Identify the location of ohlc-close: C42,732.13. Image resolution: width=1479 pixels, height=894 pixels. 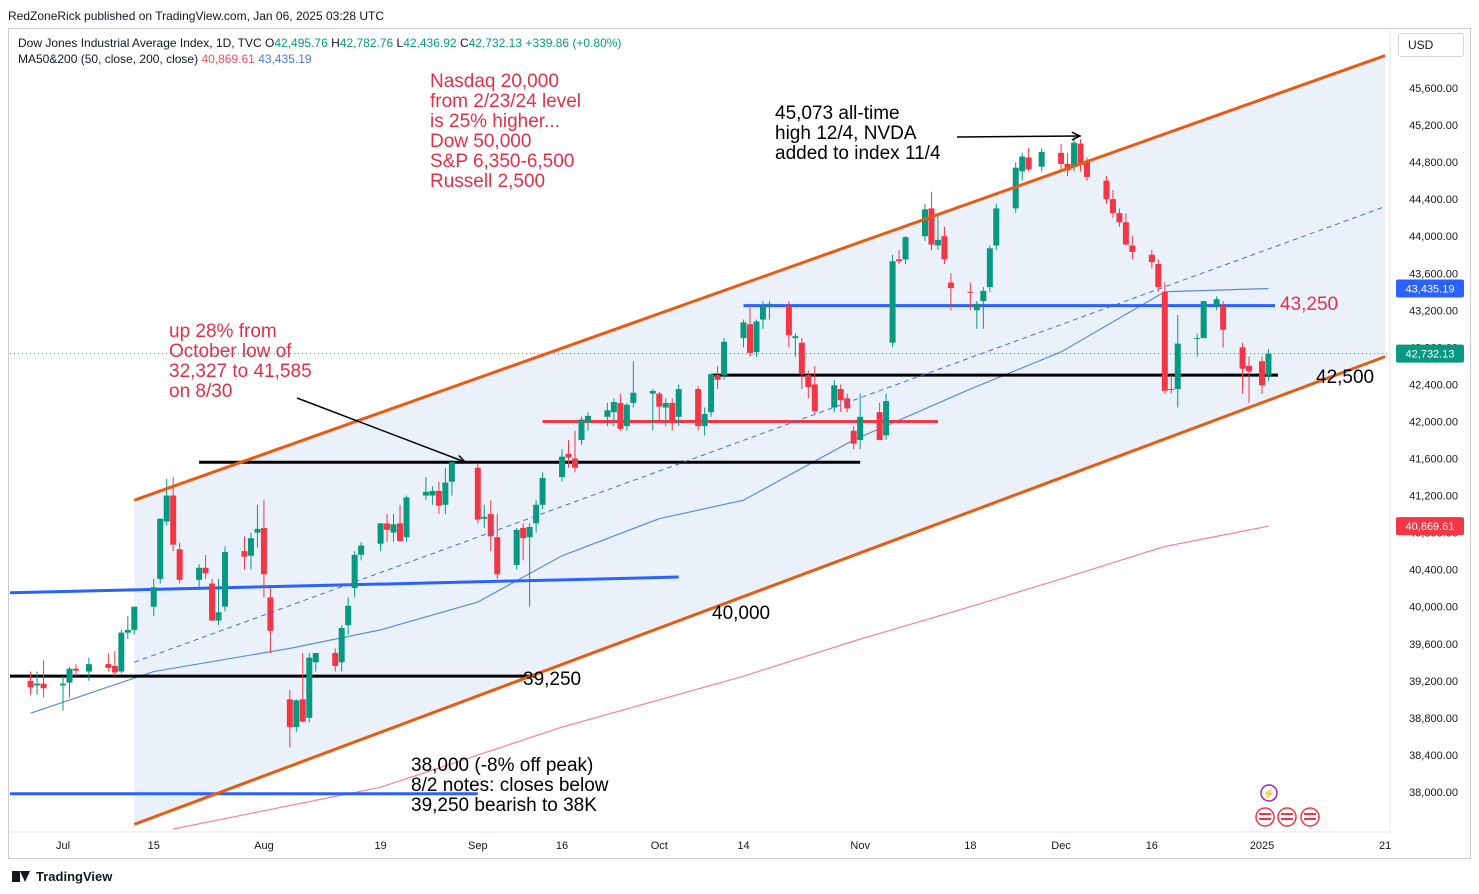
(490, 43).